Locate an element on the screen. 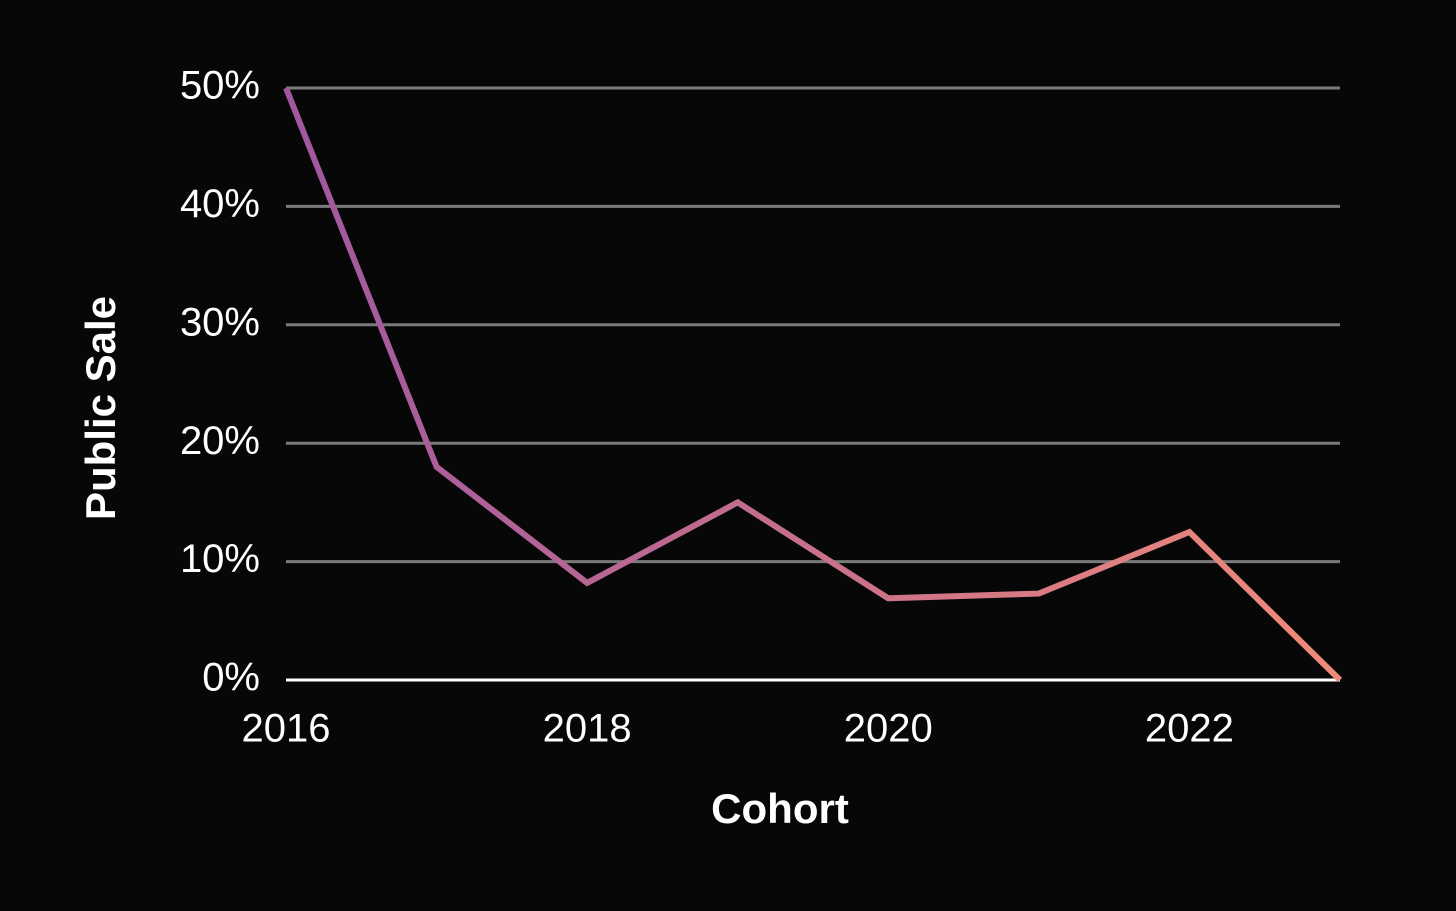 The image size is (1456, 911). x-tick-label: 2018 is located at coordinates (587, 729).